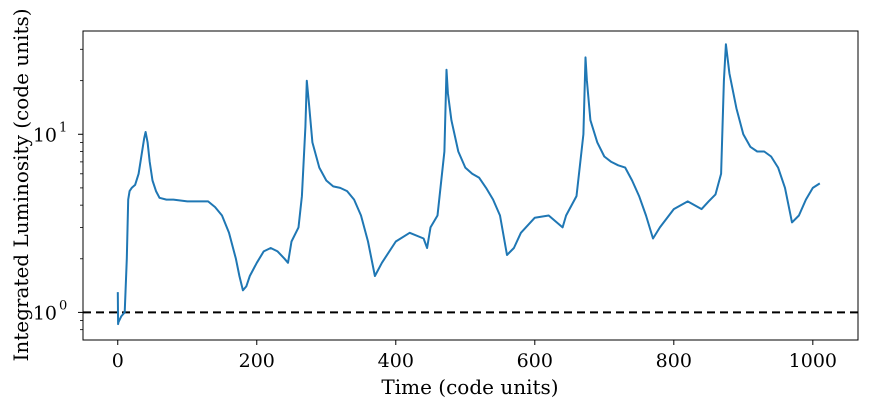  I want to click on x-tick-label-400: 400, so click(396, 361).